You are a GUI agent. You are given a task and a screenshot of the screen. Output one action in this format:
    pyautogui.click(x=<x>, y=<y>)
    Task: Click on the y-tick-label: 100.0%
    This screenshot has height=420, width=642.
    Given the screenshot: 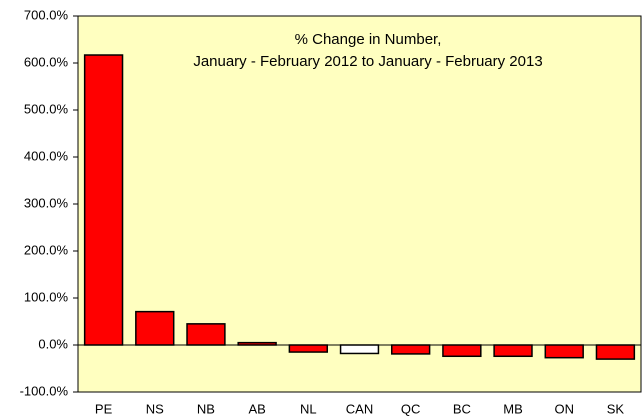 What is the action you would take?
    pyautogui.click(x=46, y=296)
    